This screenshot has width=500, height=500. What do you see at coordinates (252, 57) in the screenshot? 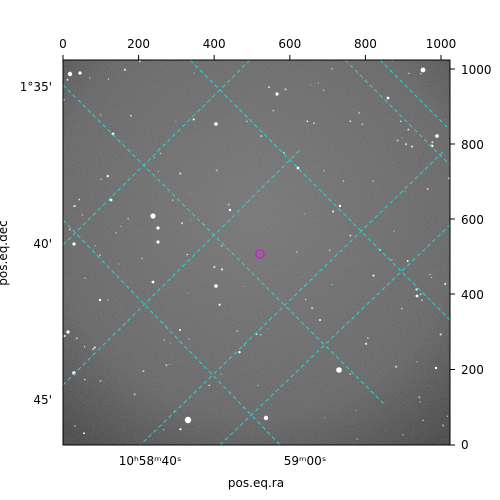
I see `top-axis` at bounding box center [252, 57].